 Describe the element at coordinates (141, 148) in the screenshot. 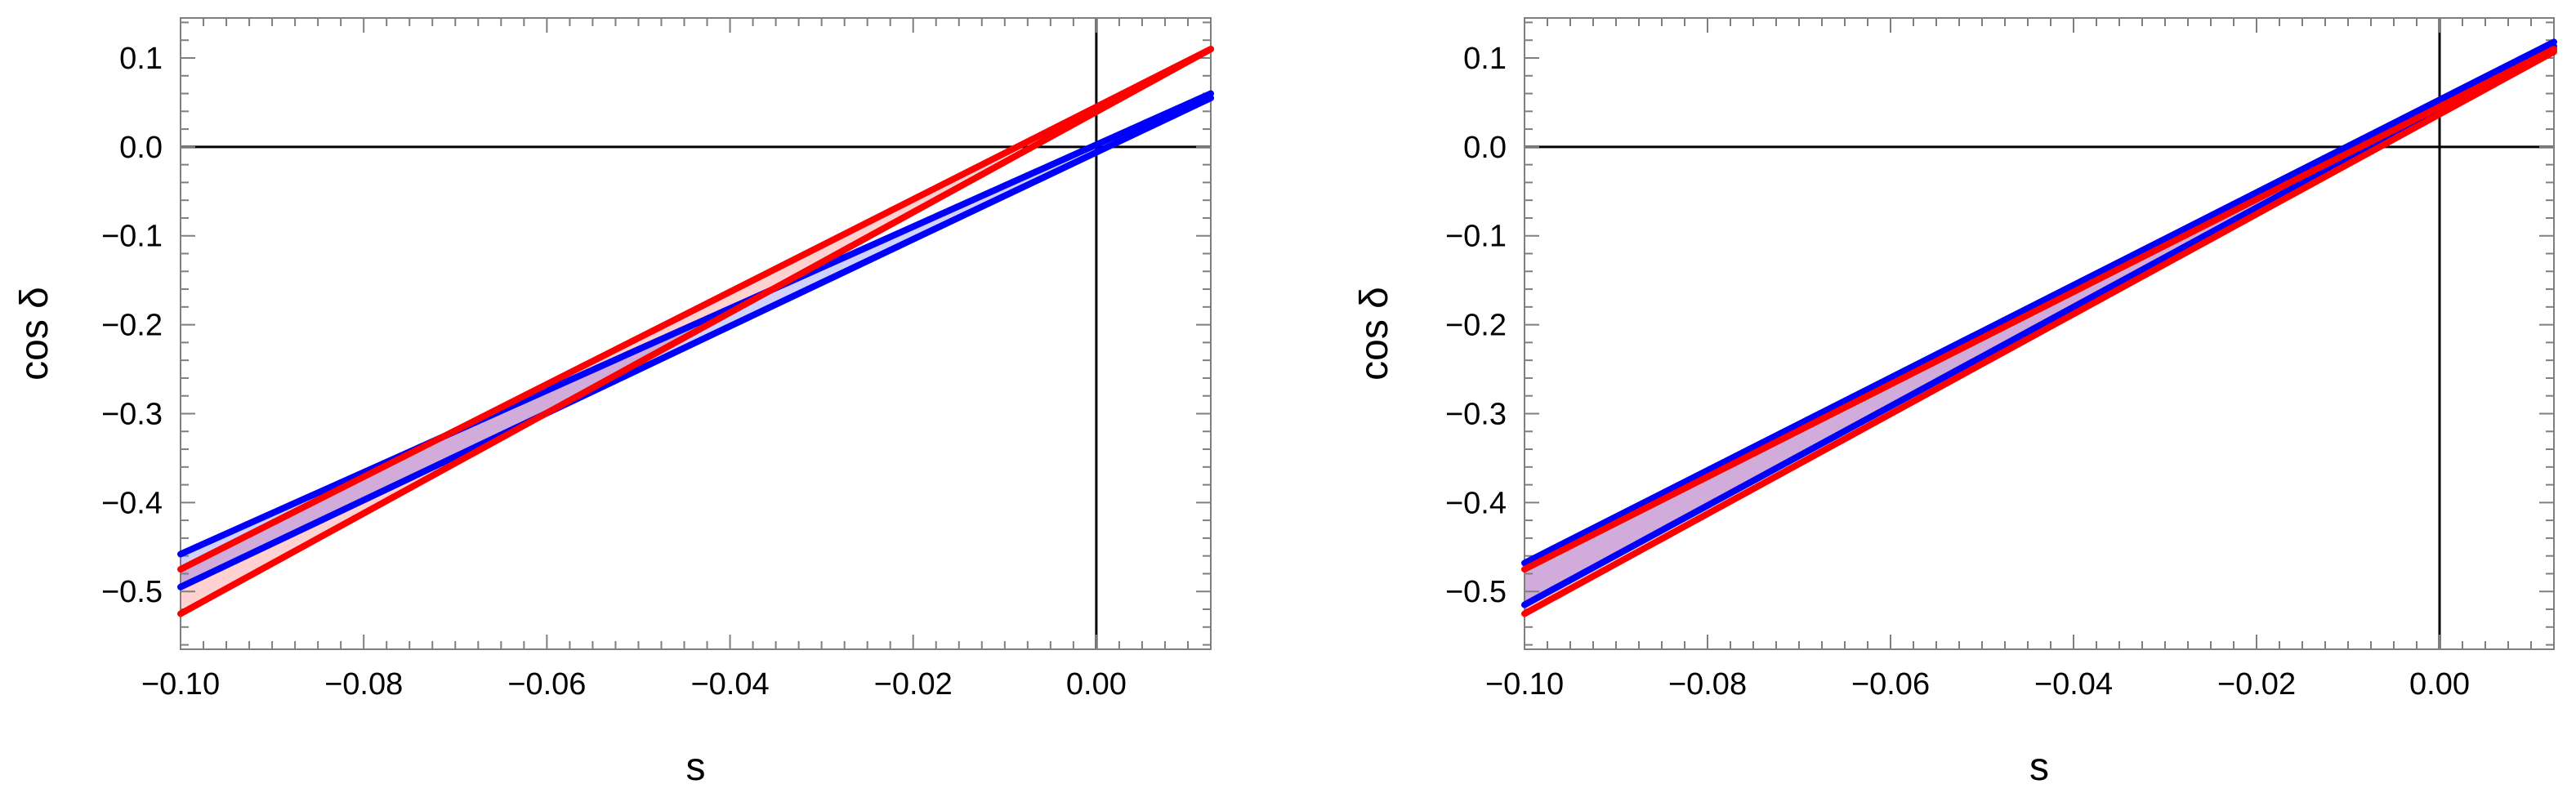

I see `chart0-y-tick-label: 0.0` at that location.